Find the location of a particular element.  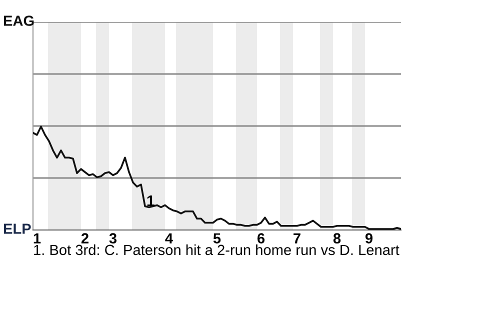

x-tick-label: 4 is located at coordinates (169, 238).